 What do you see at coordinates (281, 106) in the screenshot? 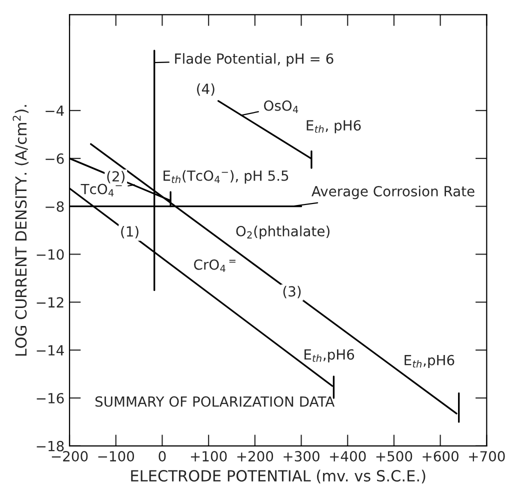
I see `annotation: OsO$_{4}$` at bounding box center [281, 106].